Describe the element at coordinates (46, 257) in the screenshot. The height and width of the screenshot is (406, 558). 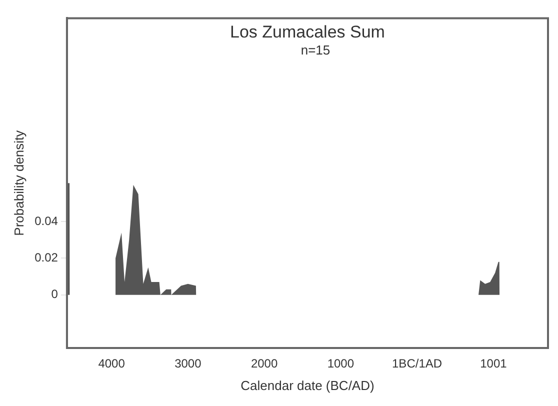
I see `y-tick-label: 0.02` at that location.